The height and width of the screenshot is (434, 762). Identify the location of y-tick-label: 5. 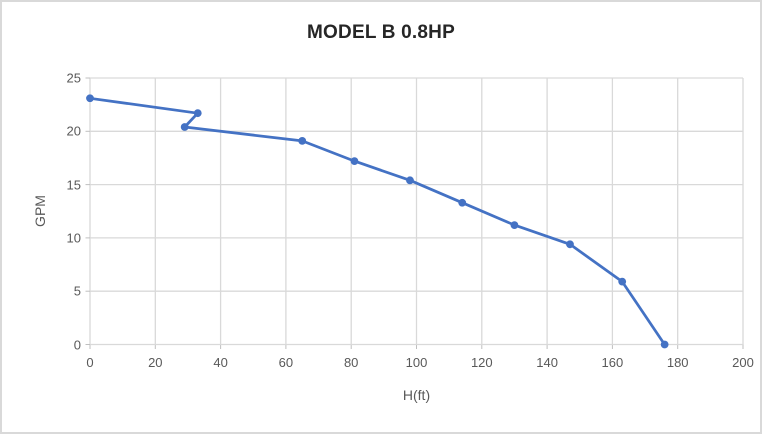
(77, 291).